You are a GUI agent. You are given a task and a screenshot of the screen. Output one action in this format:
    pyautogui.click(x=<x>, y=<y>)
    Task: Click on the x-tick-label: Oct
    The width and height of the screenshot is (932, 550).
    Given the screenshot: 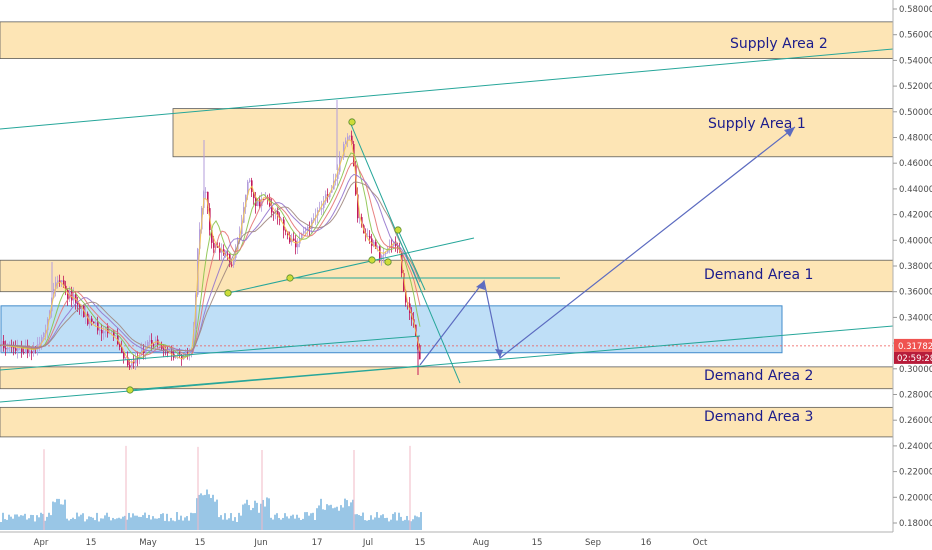 What is the action you would take?
    pyautogui.click(x=700, y=543)
    